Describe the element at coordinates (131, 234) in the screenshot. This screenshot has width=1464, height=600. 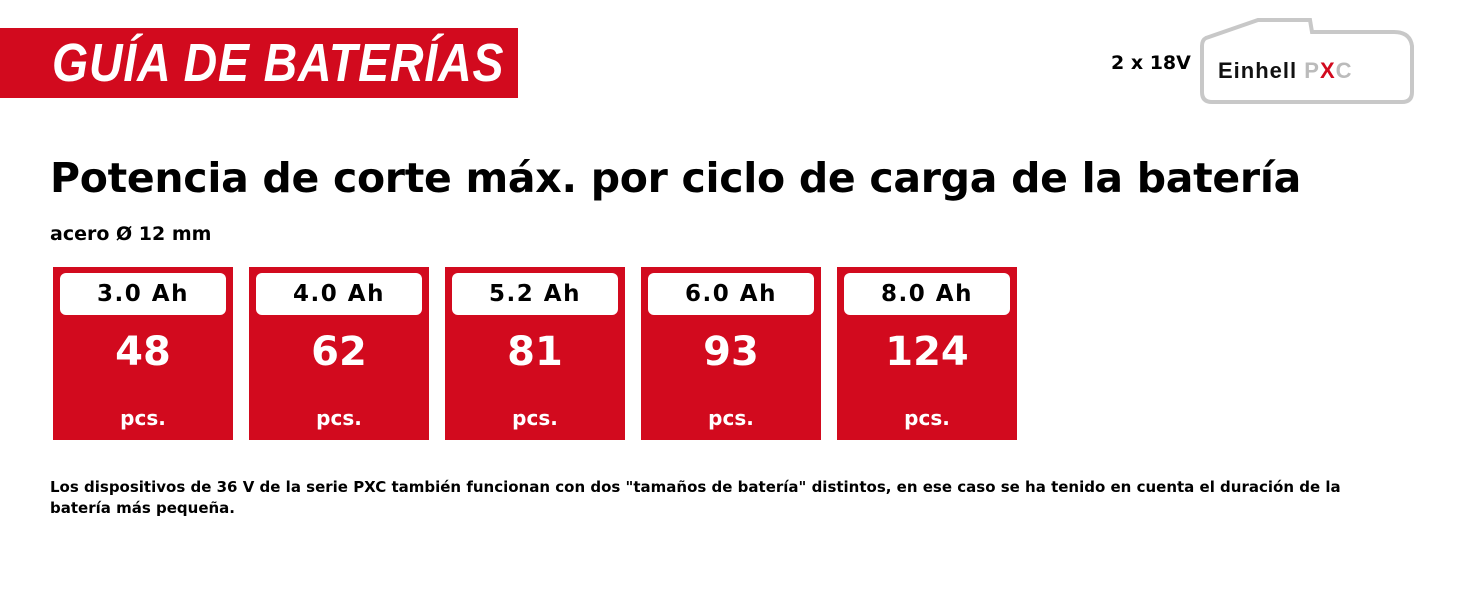
I see `page-subtitle: acero Ø 12 mm` at that location.